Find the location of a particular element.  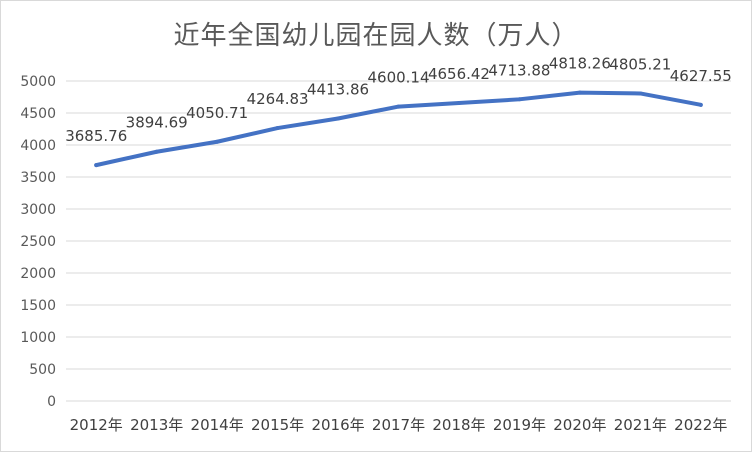

y-tick-label: 5000 is located at coordinates (38, 82).